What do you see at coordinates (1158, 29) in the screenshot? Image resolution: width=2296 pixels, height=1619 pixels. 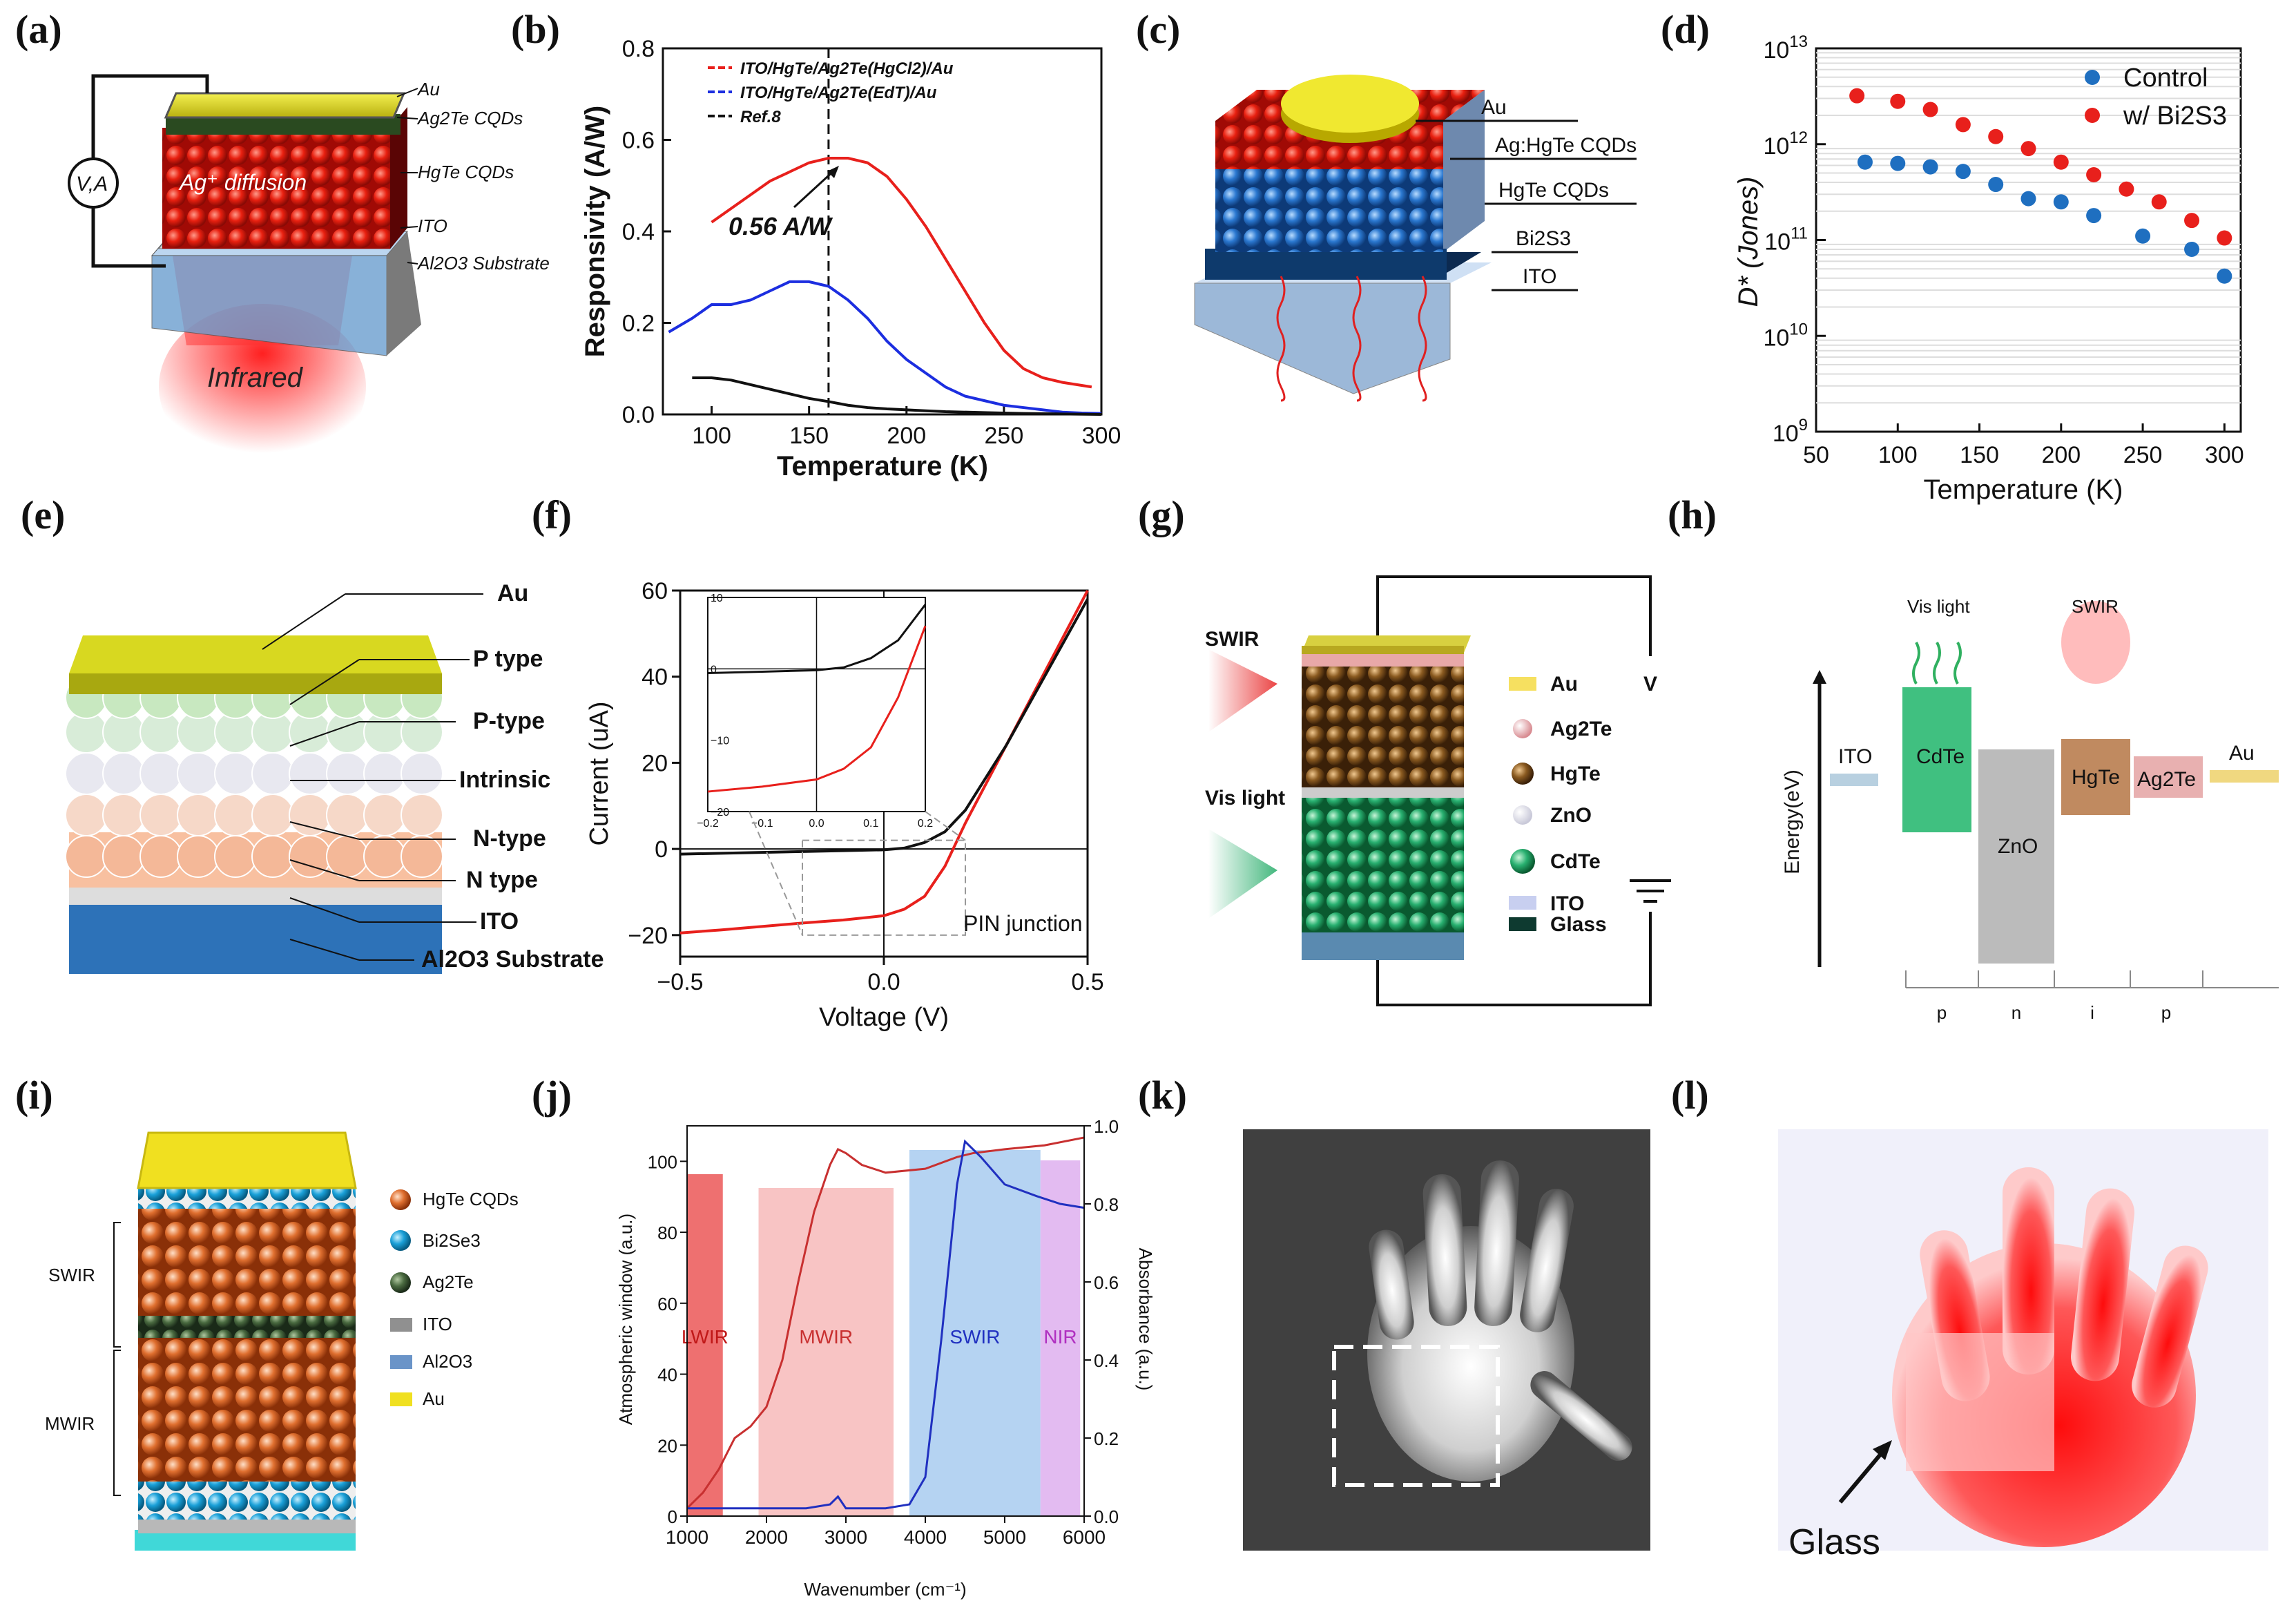 I see `label-c: (c)` at bounding box center [1158, 29].